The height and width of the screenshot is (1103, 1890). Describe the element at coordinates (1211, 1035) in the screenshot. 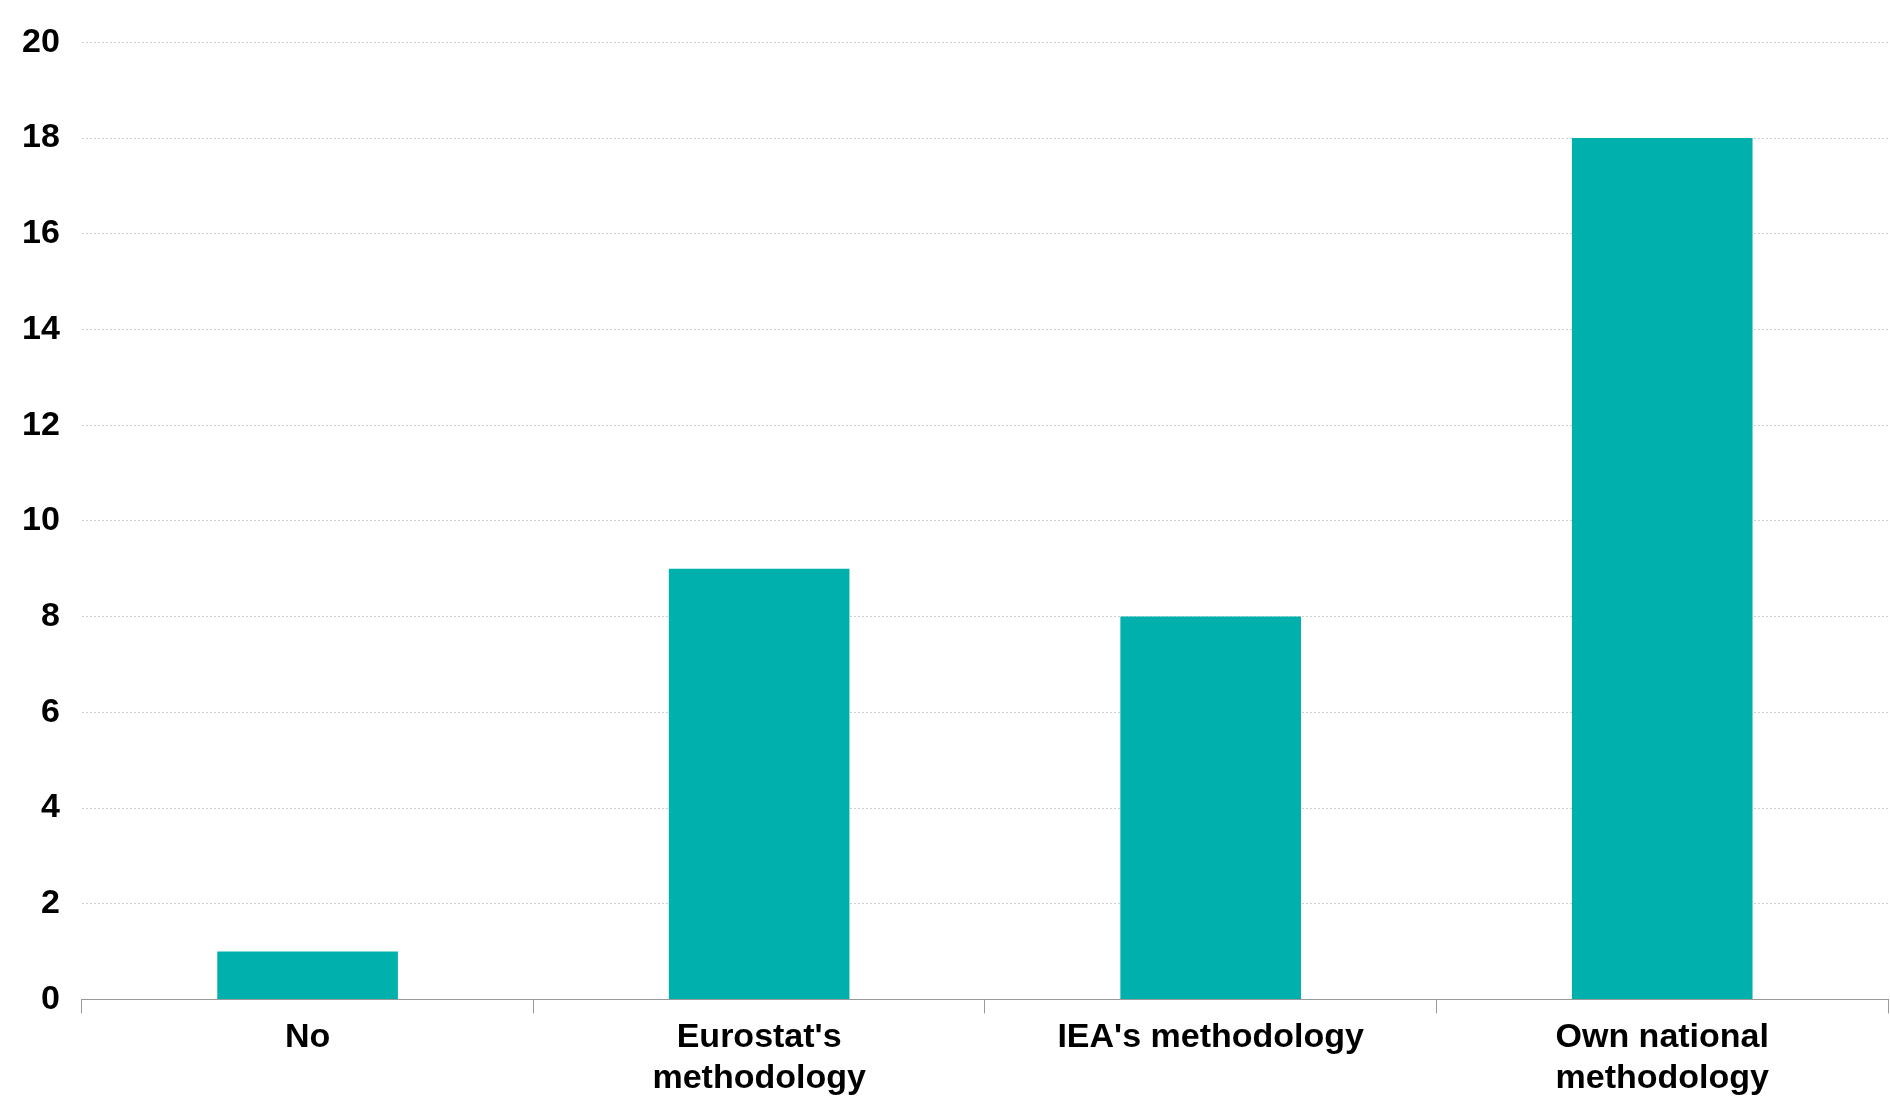

I see `x-tick-label: IEA's methodology` at that location.